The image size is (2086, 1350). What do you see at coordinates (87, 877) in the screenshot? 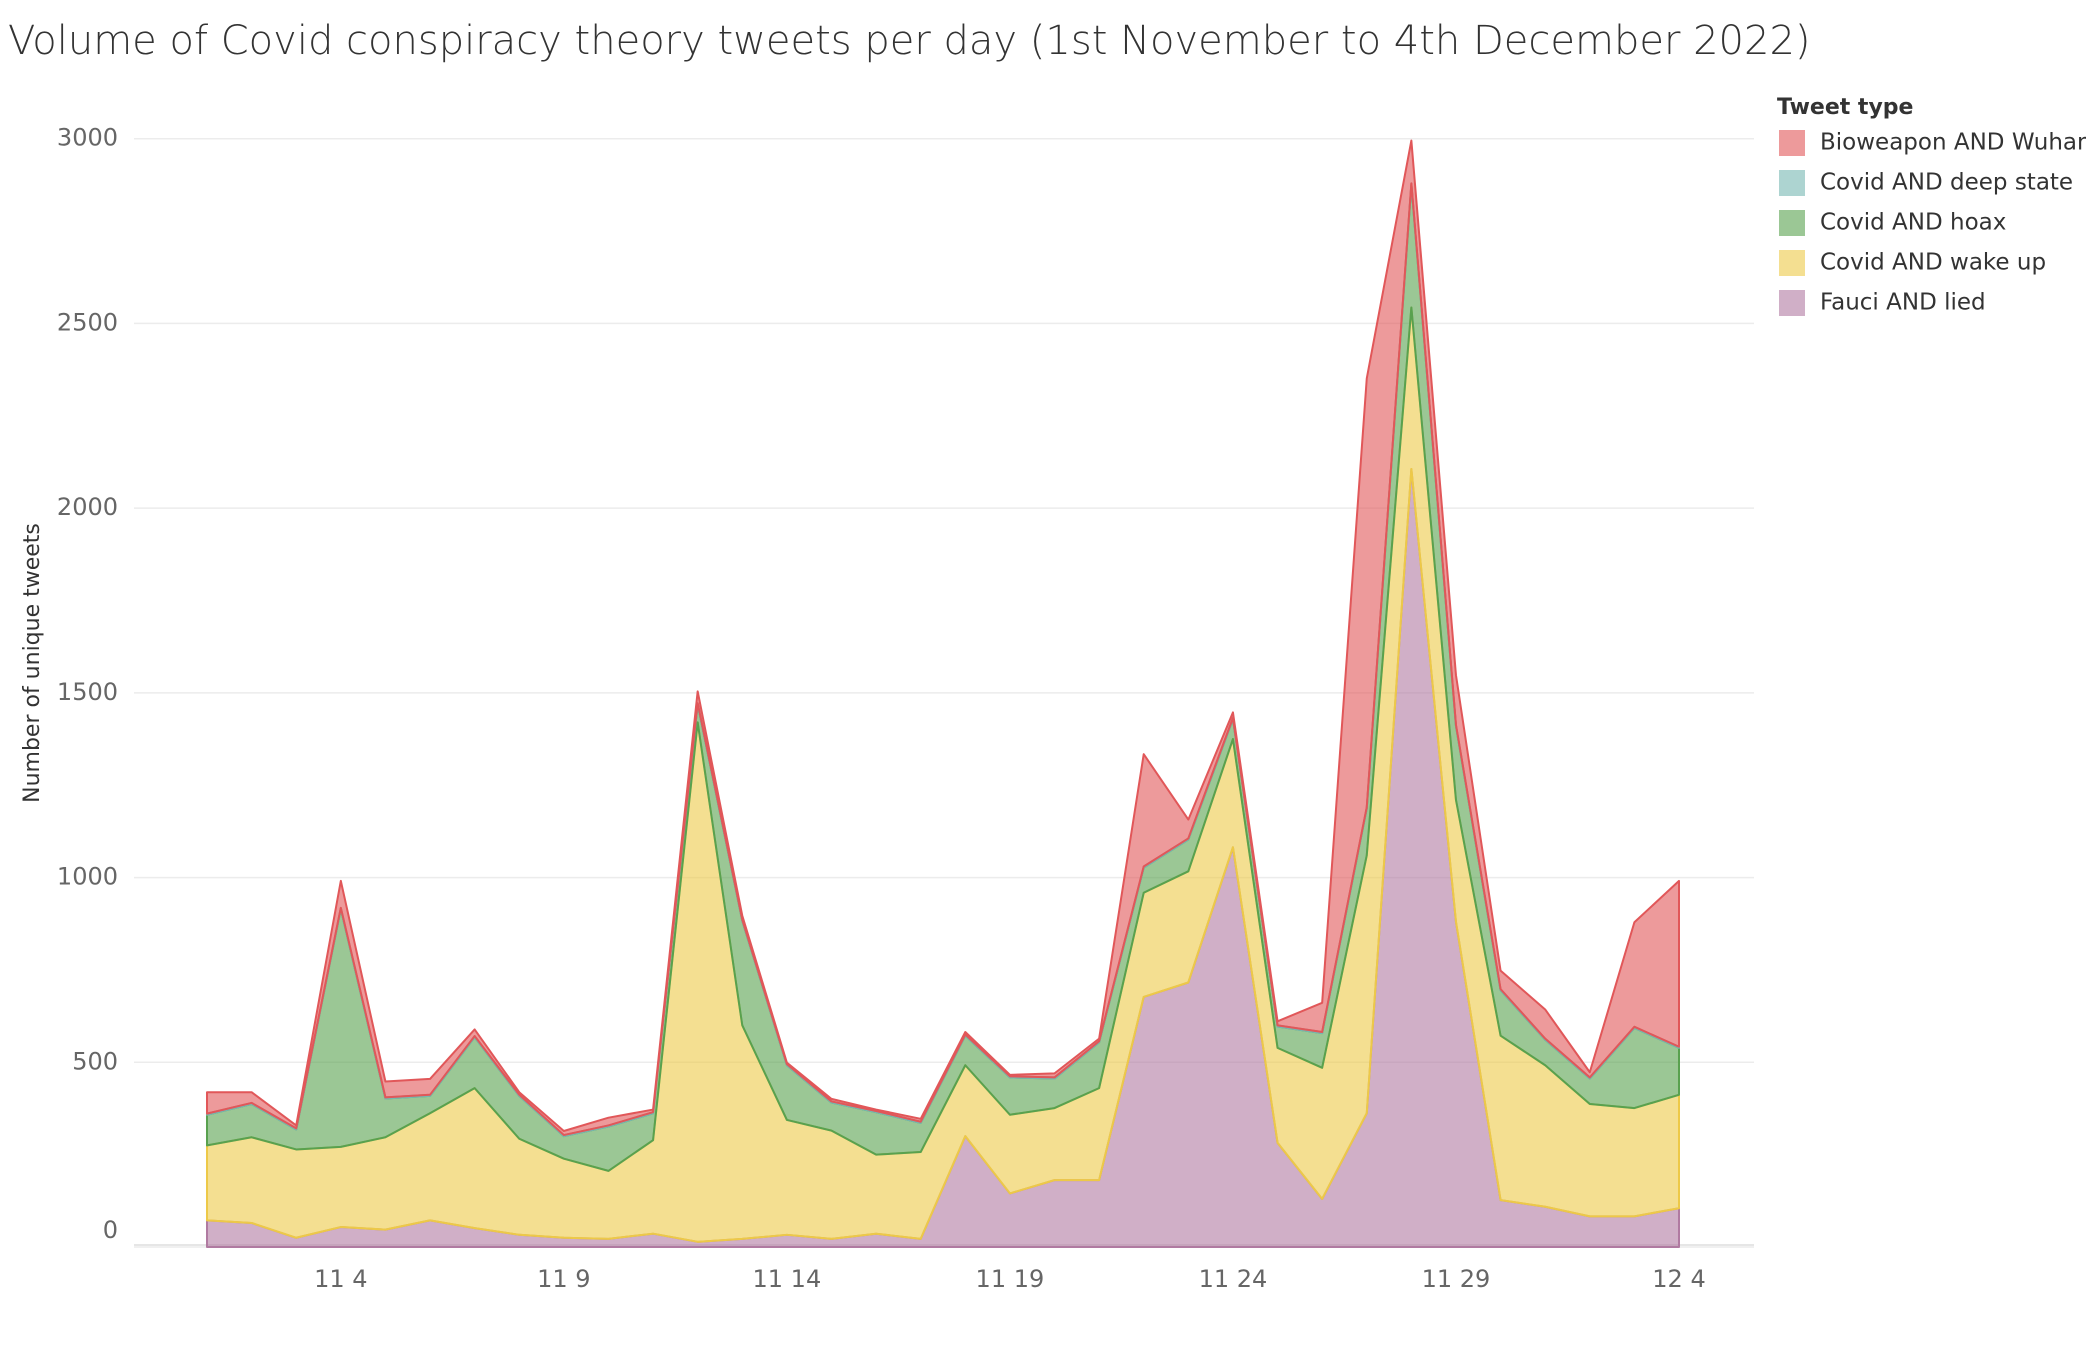
I see `y-tick-label: 1000` at bounding box center [87, 877].